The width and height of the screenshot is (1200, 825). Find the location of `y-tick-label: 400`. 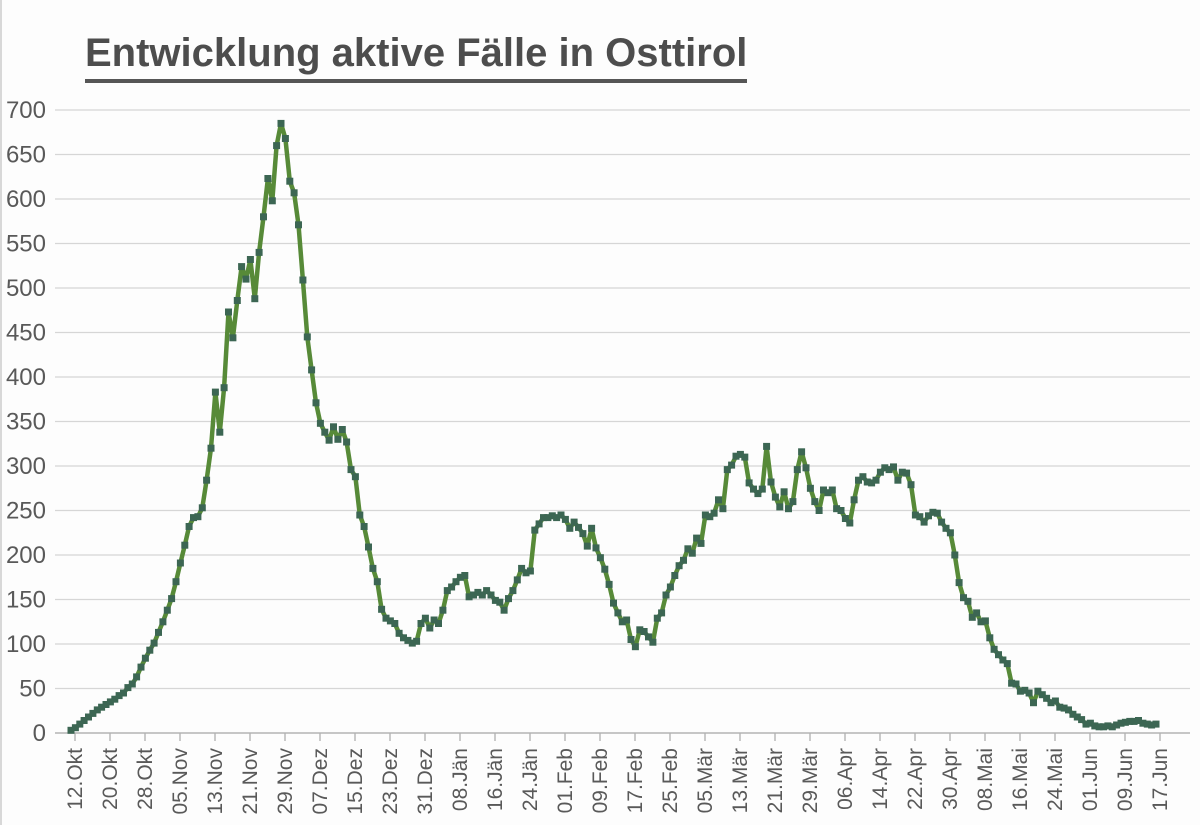

y-tick-label: 400 is located at coordinates (26, 377).